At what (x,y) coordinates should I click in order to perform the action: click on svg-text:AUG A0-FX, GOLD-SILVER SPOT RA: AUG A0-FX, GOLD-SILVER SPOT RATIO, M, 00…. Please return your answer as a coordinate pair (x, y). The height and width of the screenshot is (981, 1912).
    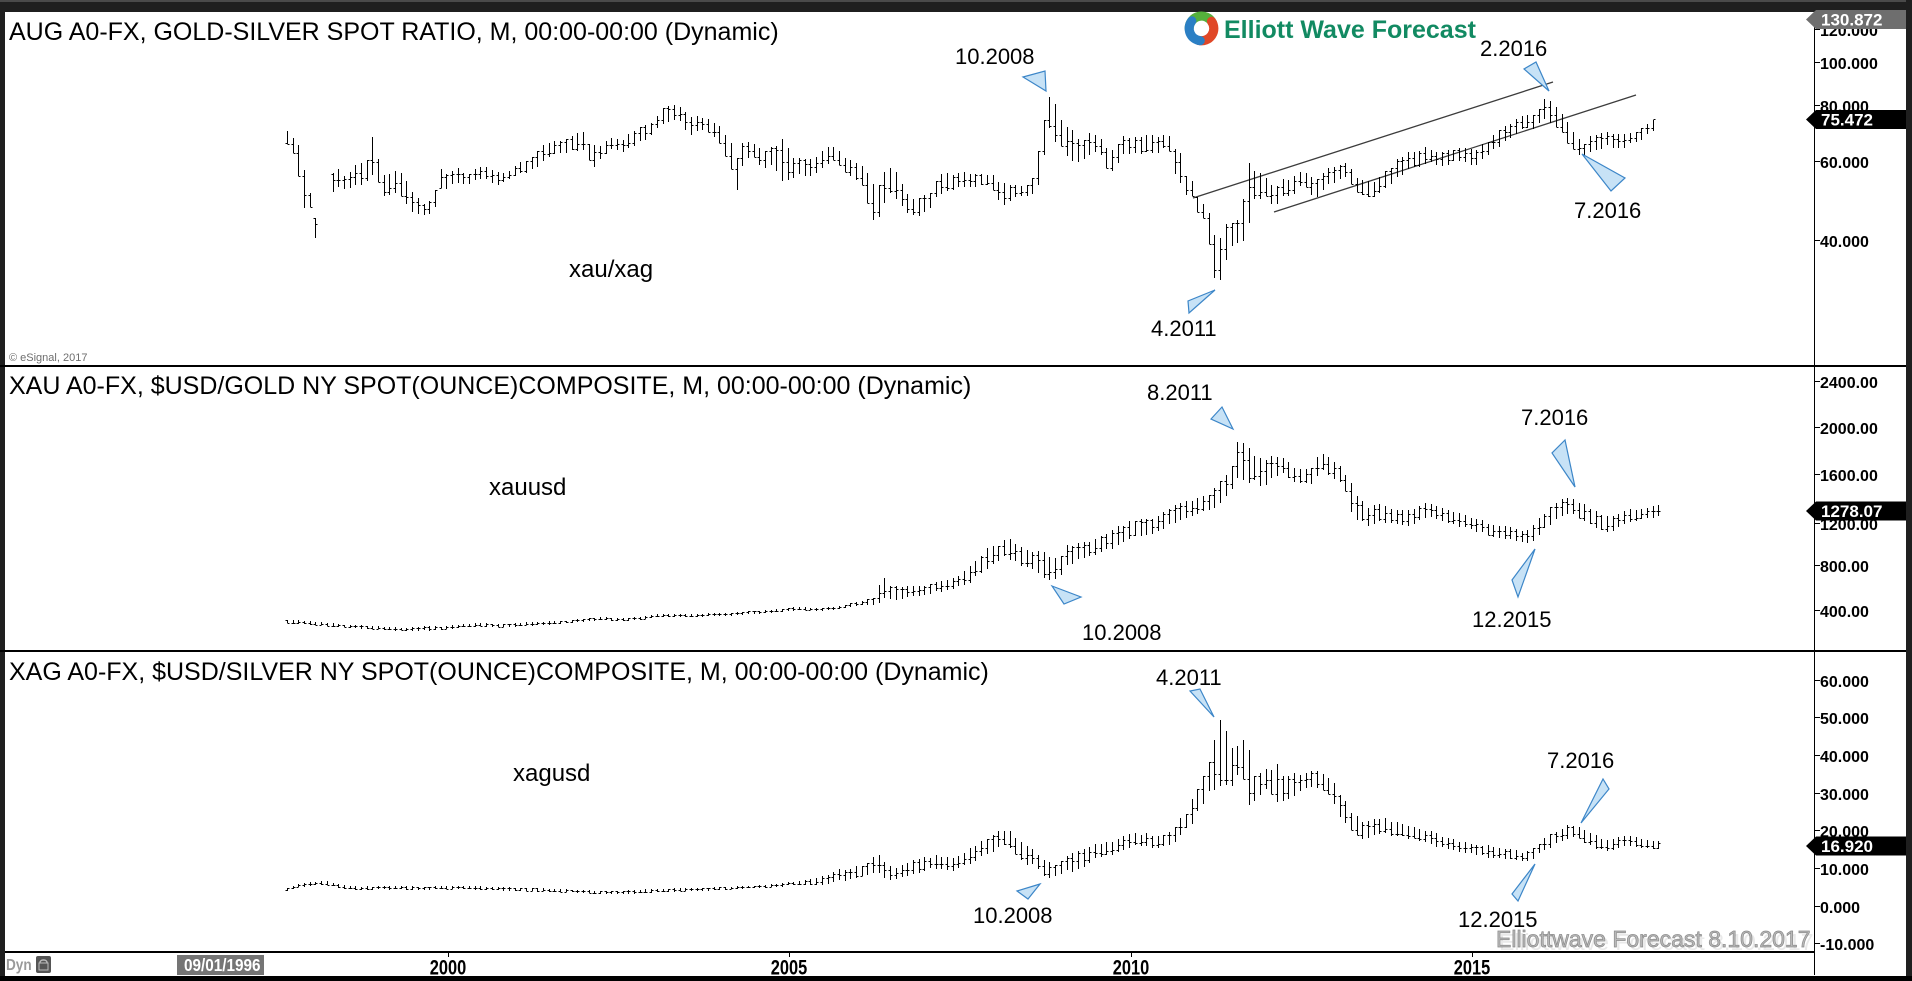
    Looking at the image, I should click on (394, 32).